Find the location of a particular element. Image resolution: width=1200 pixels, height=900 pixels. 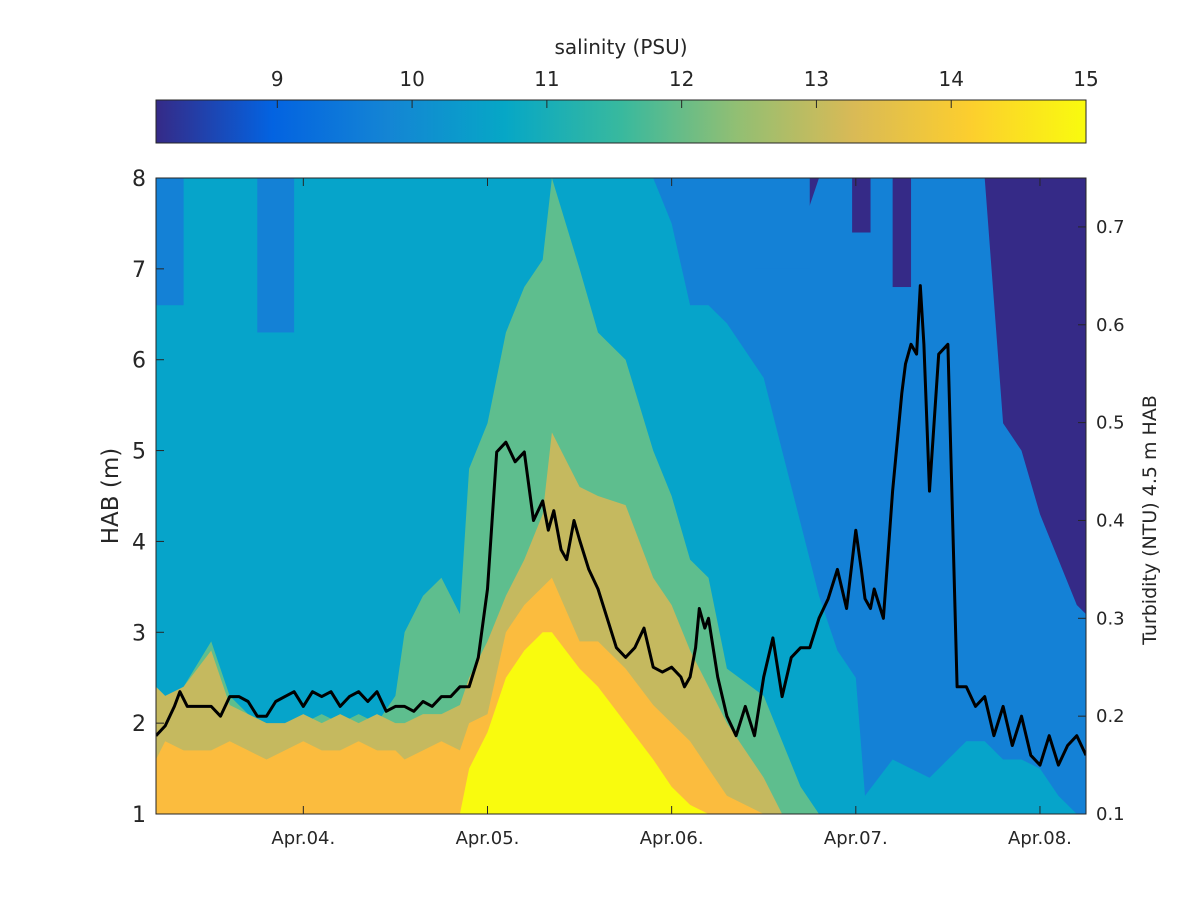

colorbar-tick-labels: 9 10 11 12 13 14 15 is located at coordinates (685, 79).